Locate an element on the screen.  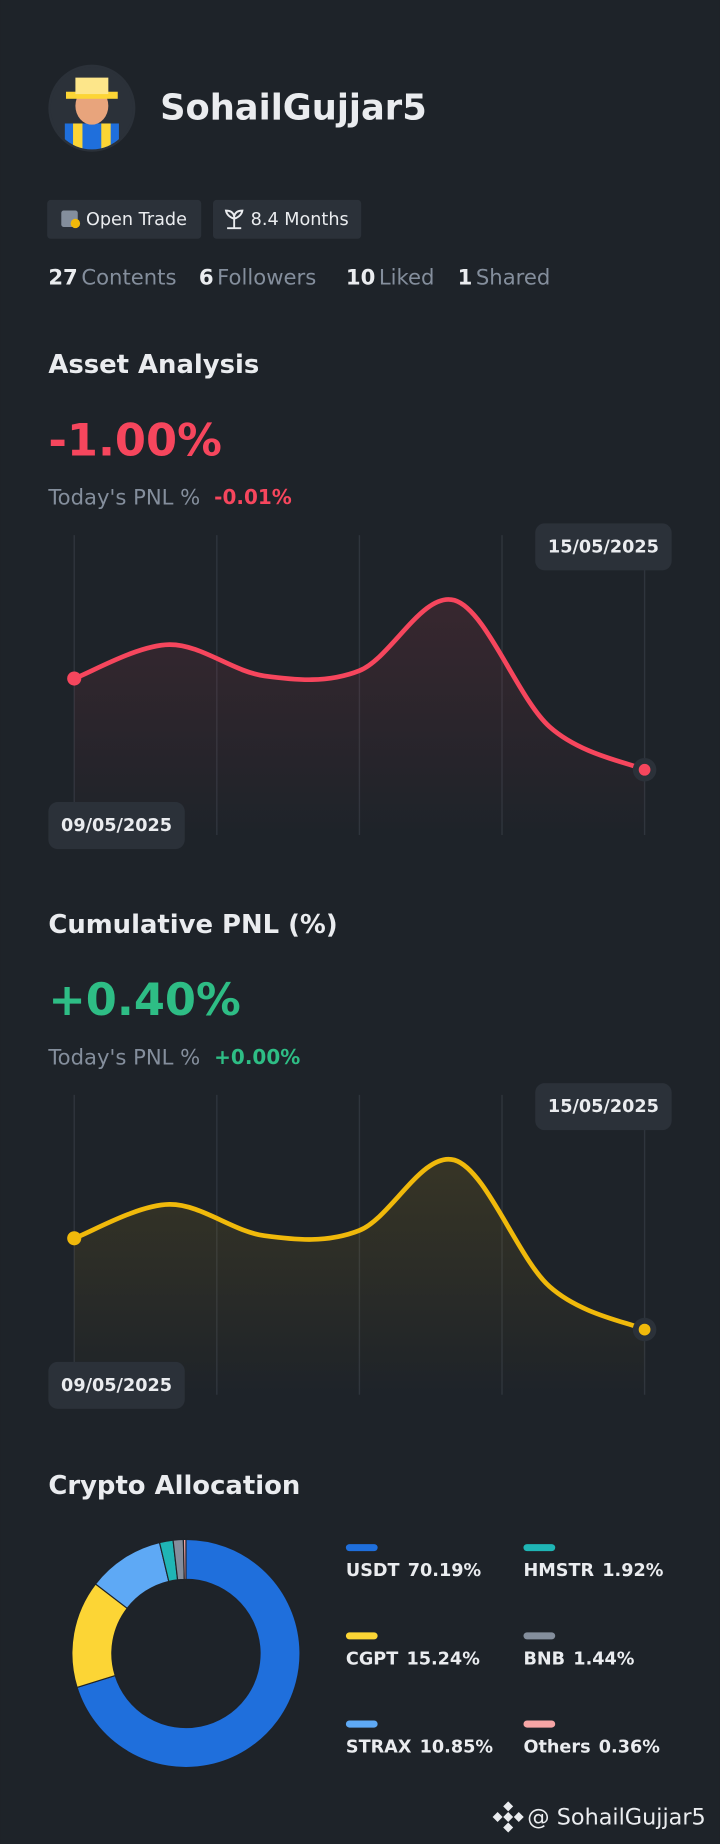
badge-text: 8.4 Months is located at coordinates (300, 220).